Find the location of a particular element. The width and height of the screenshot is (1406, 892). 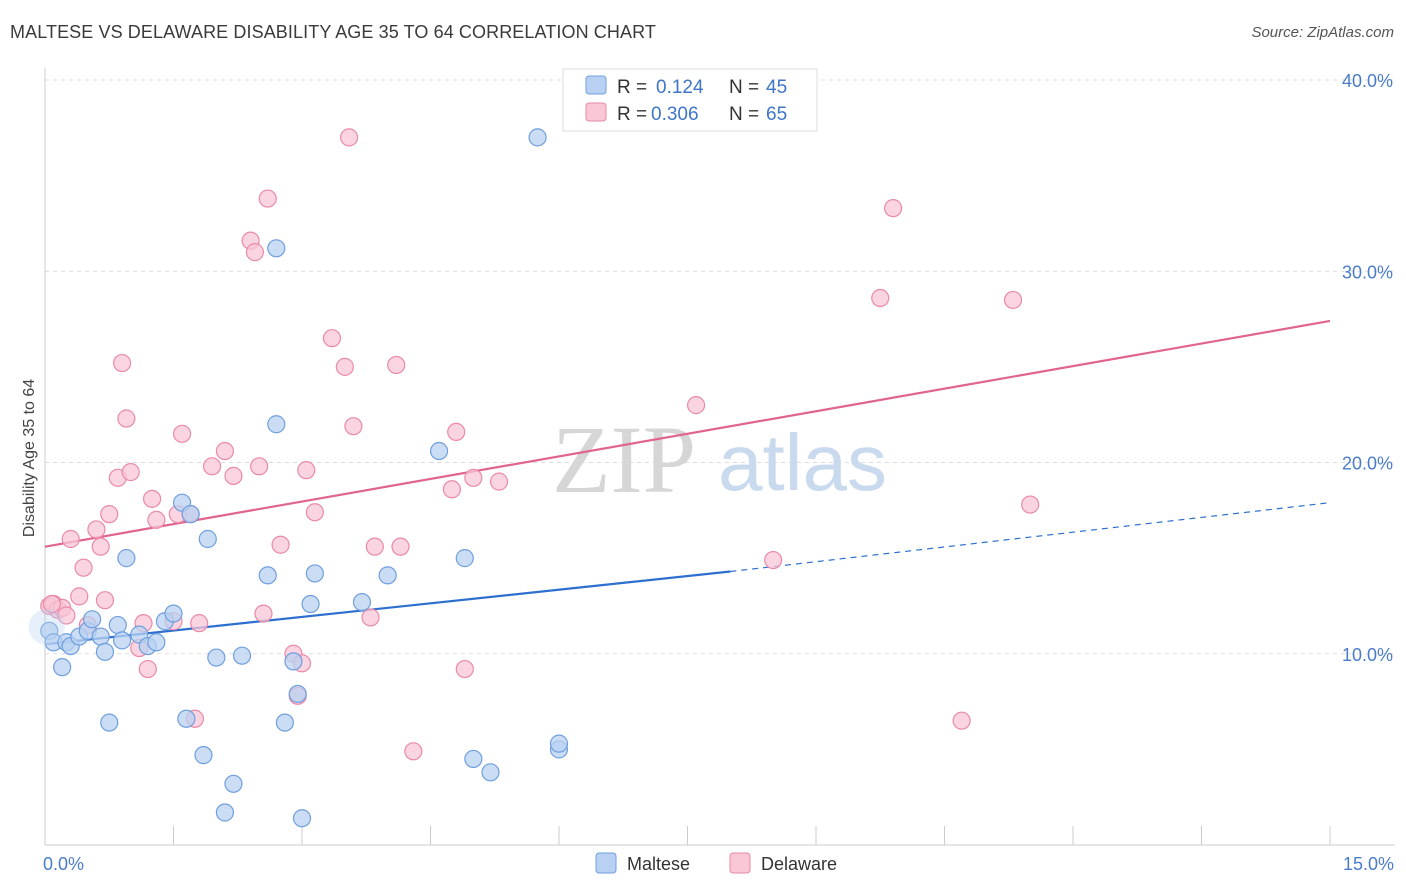

bottom-legend-label-delaware: Delaware is located at coordinates (799, 864).